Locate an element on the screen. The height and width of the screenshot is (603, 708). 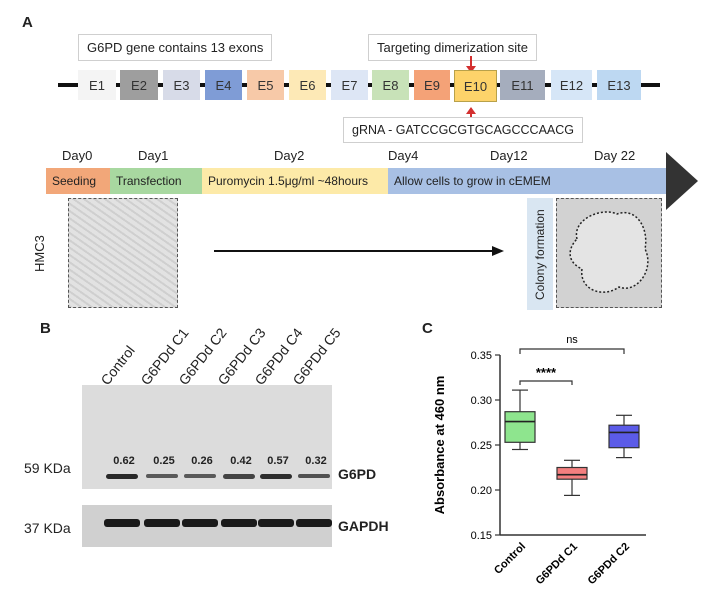
ns-bracket is located at coordinates (572, 351).